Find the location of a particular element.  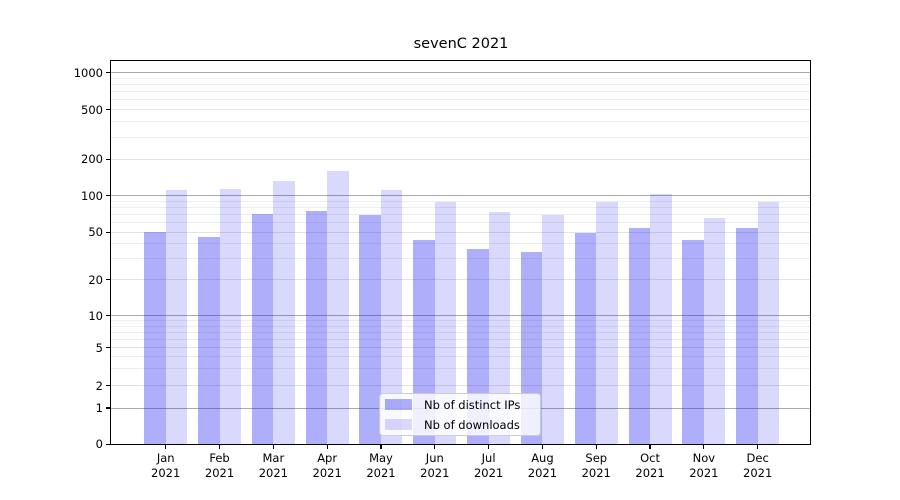

bar-downloads-oct is located at coordinates (661, 319).